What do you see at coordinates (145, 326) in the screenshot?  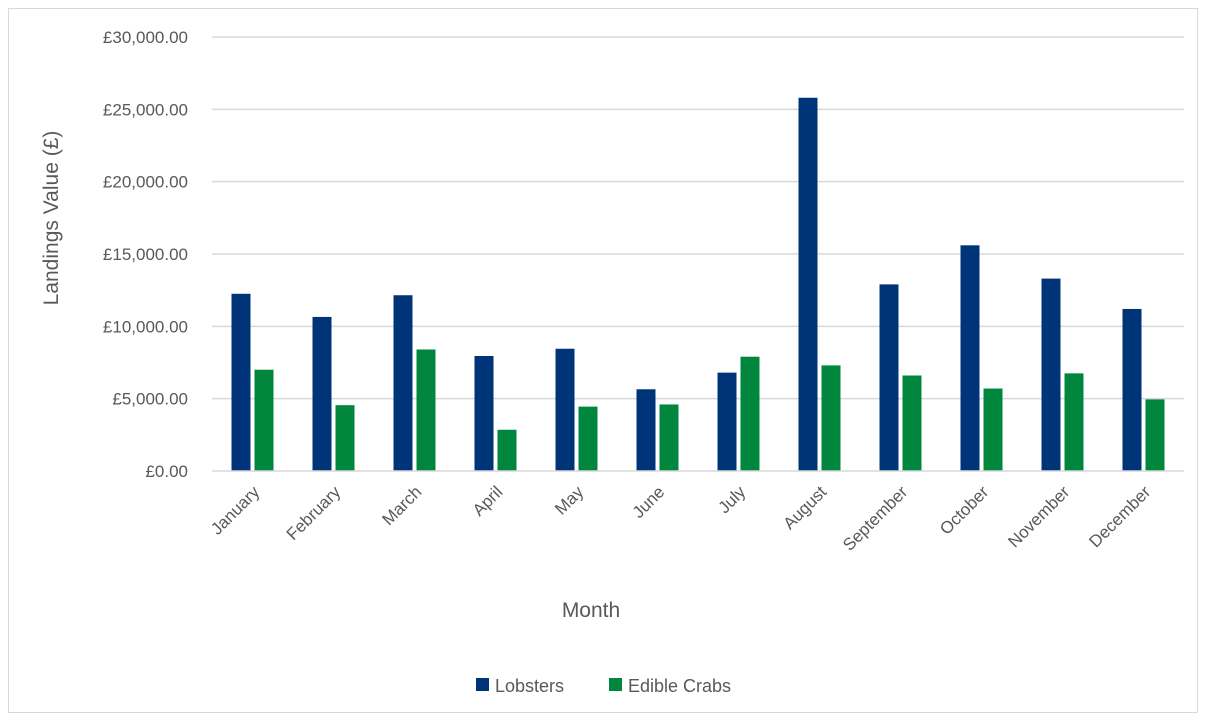 I see `y-tick-label: £10,000.00` at bounding box center [145, 326].